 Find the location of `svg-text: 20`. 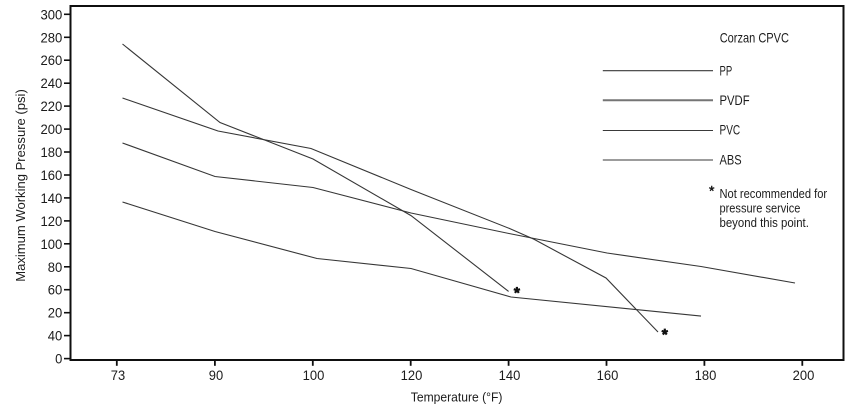

svg-text: 20 is located at coordinates (55, 313).